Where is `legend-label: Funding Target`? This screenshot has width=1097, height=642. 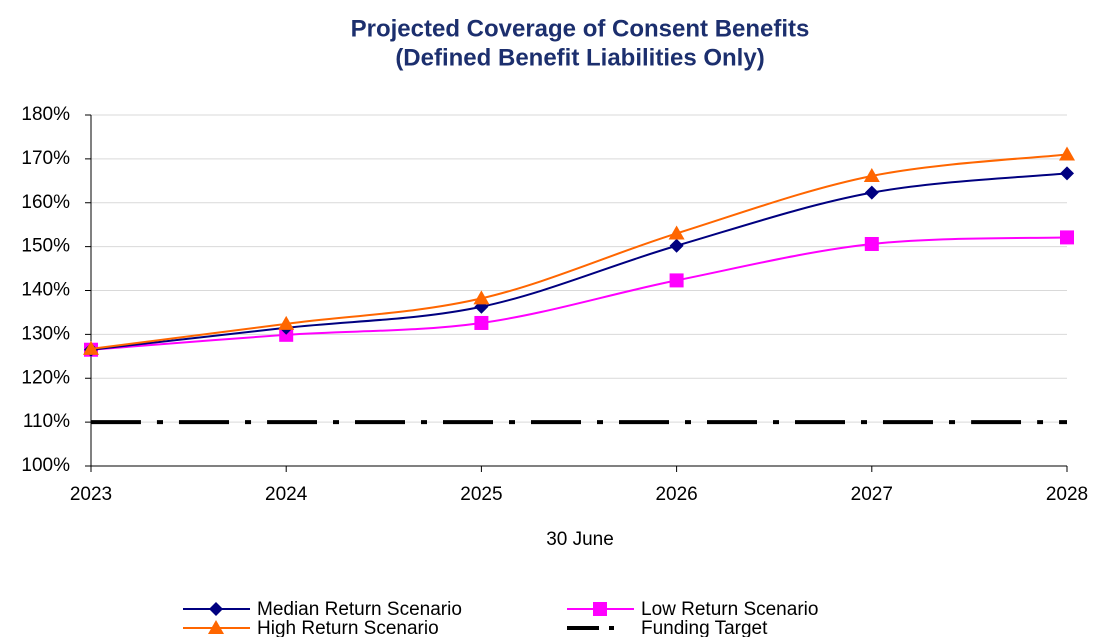 legend-label: Funding Target is located at coordinates (704, 627).